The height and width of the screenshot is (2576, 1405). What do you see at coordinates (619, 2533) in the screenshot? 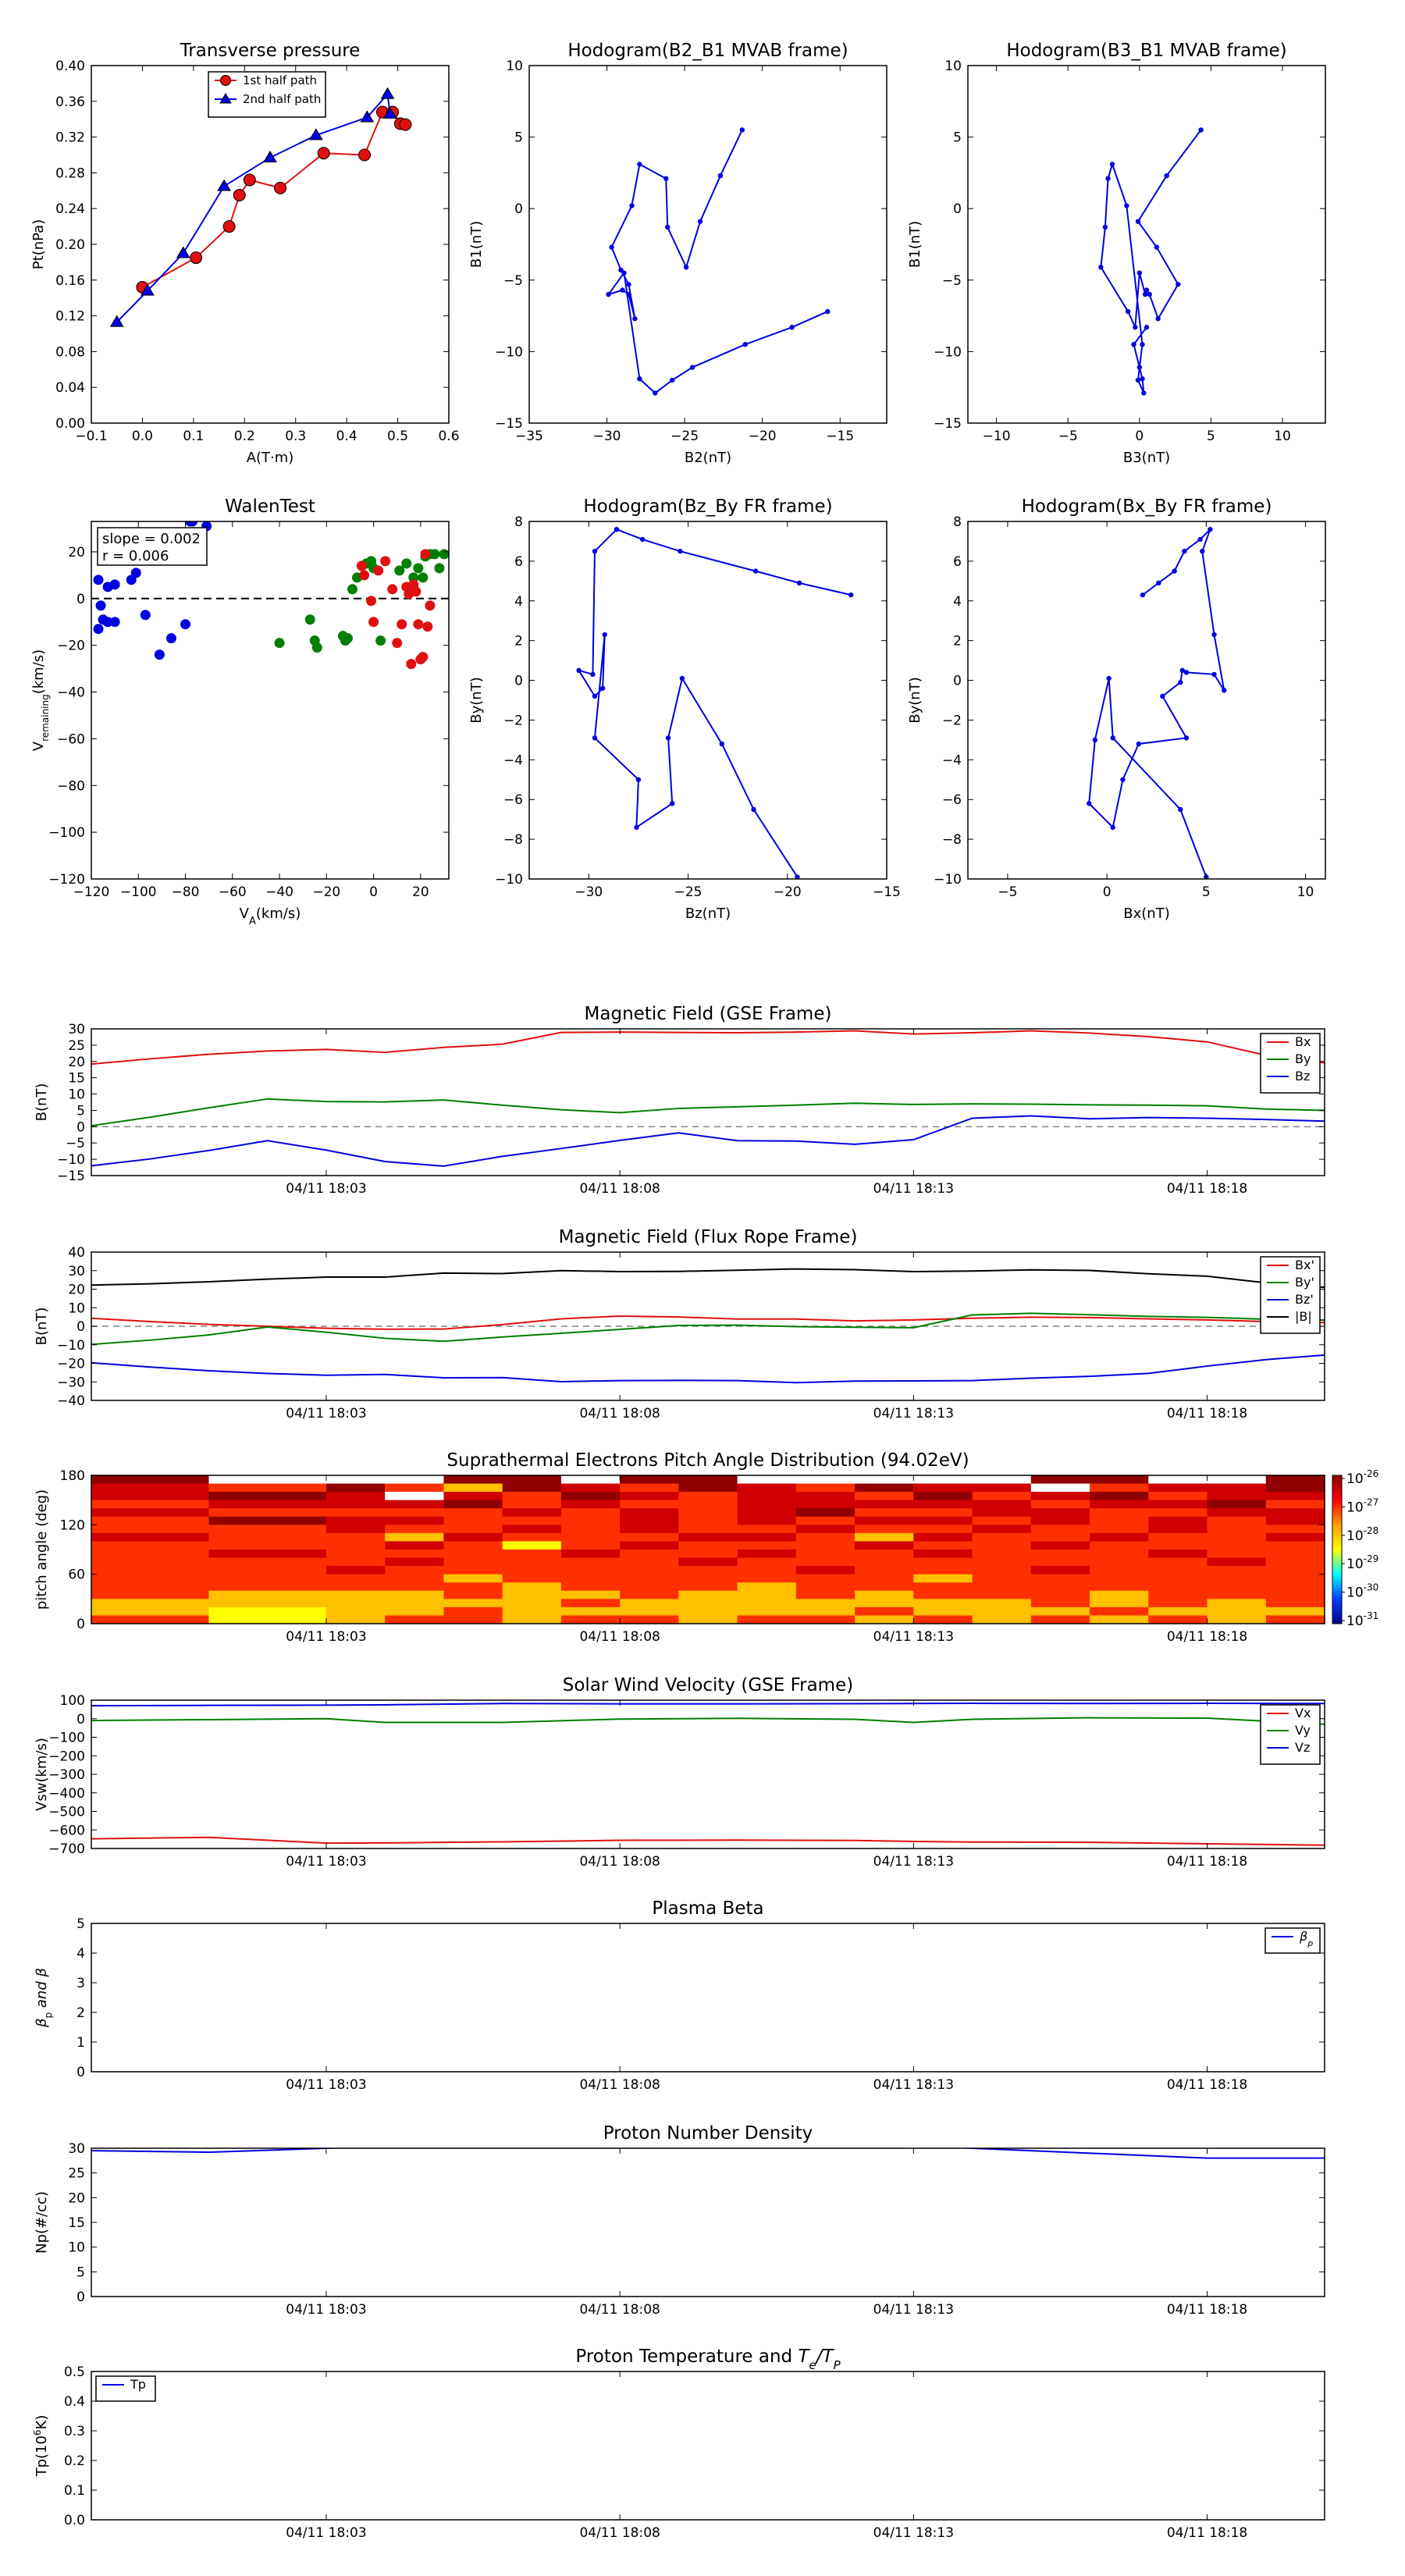
I see `x-tick-label: 04/11 18:08` at bounding box center [619, 2533].